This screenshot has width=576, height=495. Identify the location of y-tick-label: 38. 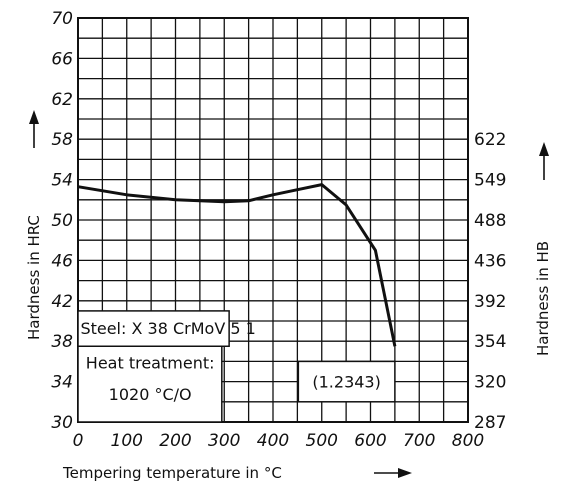
(62, 342).